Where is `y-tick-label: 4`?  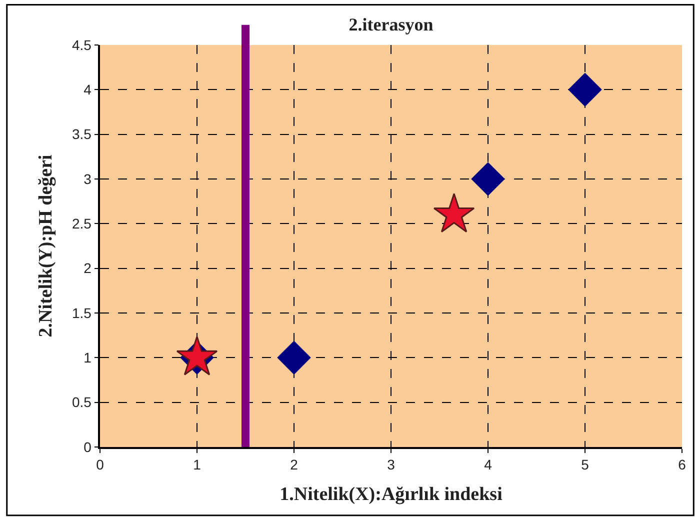
y-tick-label: 4 is located at coordinates (88, 90).